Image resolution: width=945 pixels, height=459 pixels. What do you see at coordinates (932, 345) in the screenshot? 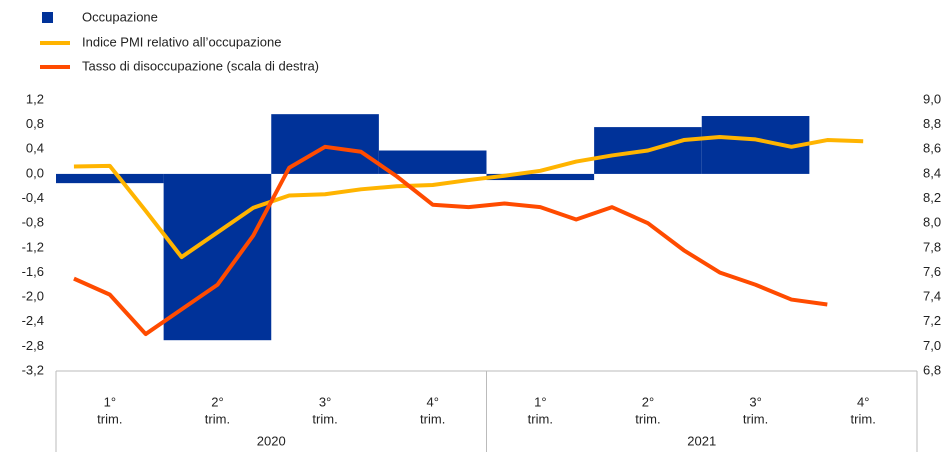
I see `y2-tick-label: 7,0` at bounding box center [932, 345].